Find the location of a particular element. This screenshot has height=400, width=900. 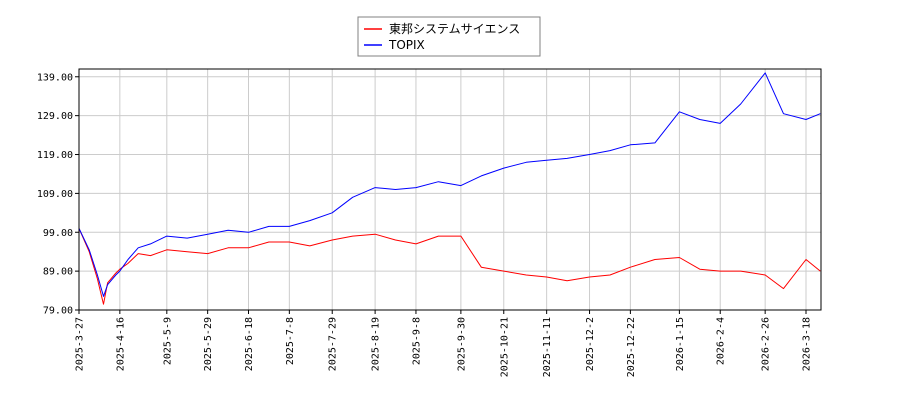

x-tick-label: 2025-5-9 is located at coordinates (167, 341).